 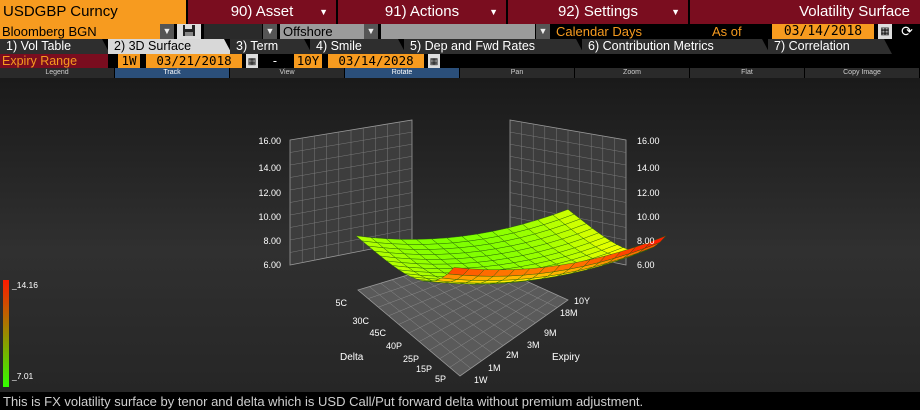 What do you see at coordinates (494, 368) in the screenshot?
I see `expiry-tick-label: 1M` at bounding box center [494, 368].